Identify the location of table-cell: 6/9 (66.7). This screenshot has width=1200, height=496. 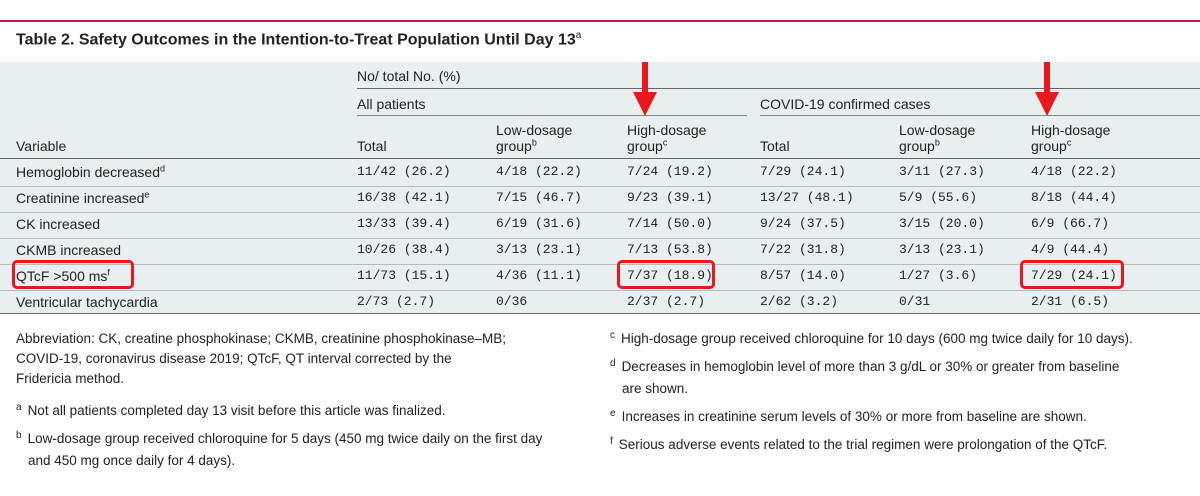
(1070, 223).